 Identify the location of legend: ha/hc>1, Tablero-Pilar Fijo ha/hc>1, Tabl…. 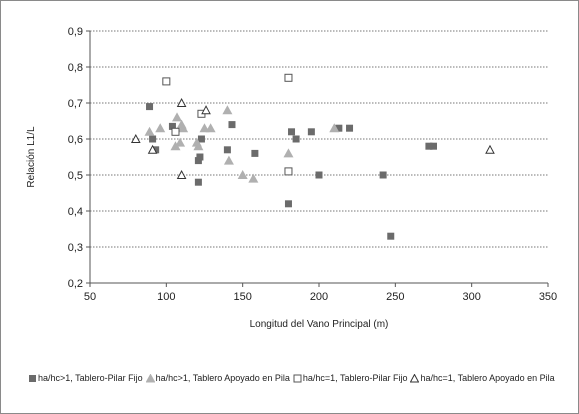
(300, 381).